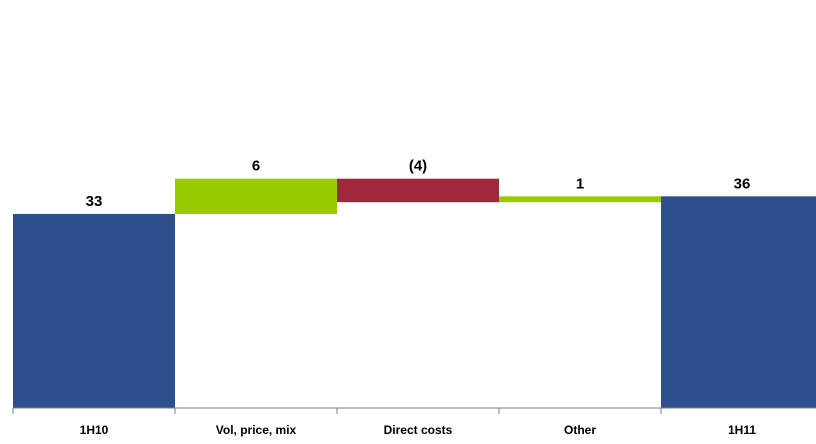 The height and width of the screenshot is (444, 816). I want to click on data-label: 36, so click(742, 183).